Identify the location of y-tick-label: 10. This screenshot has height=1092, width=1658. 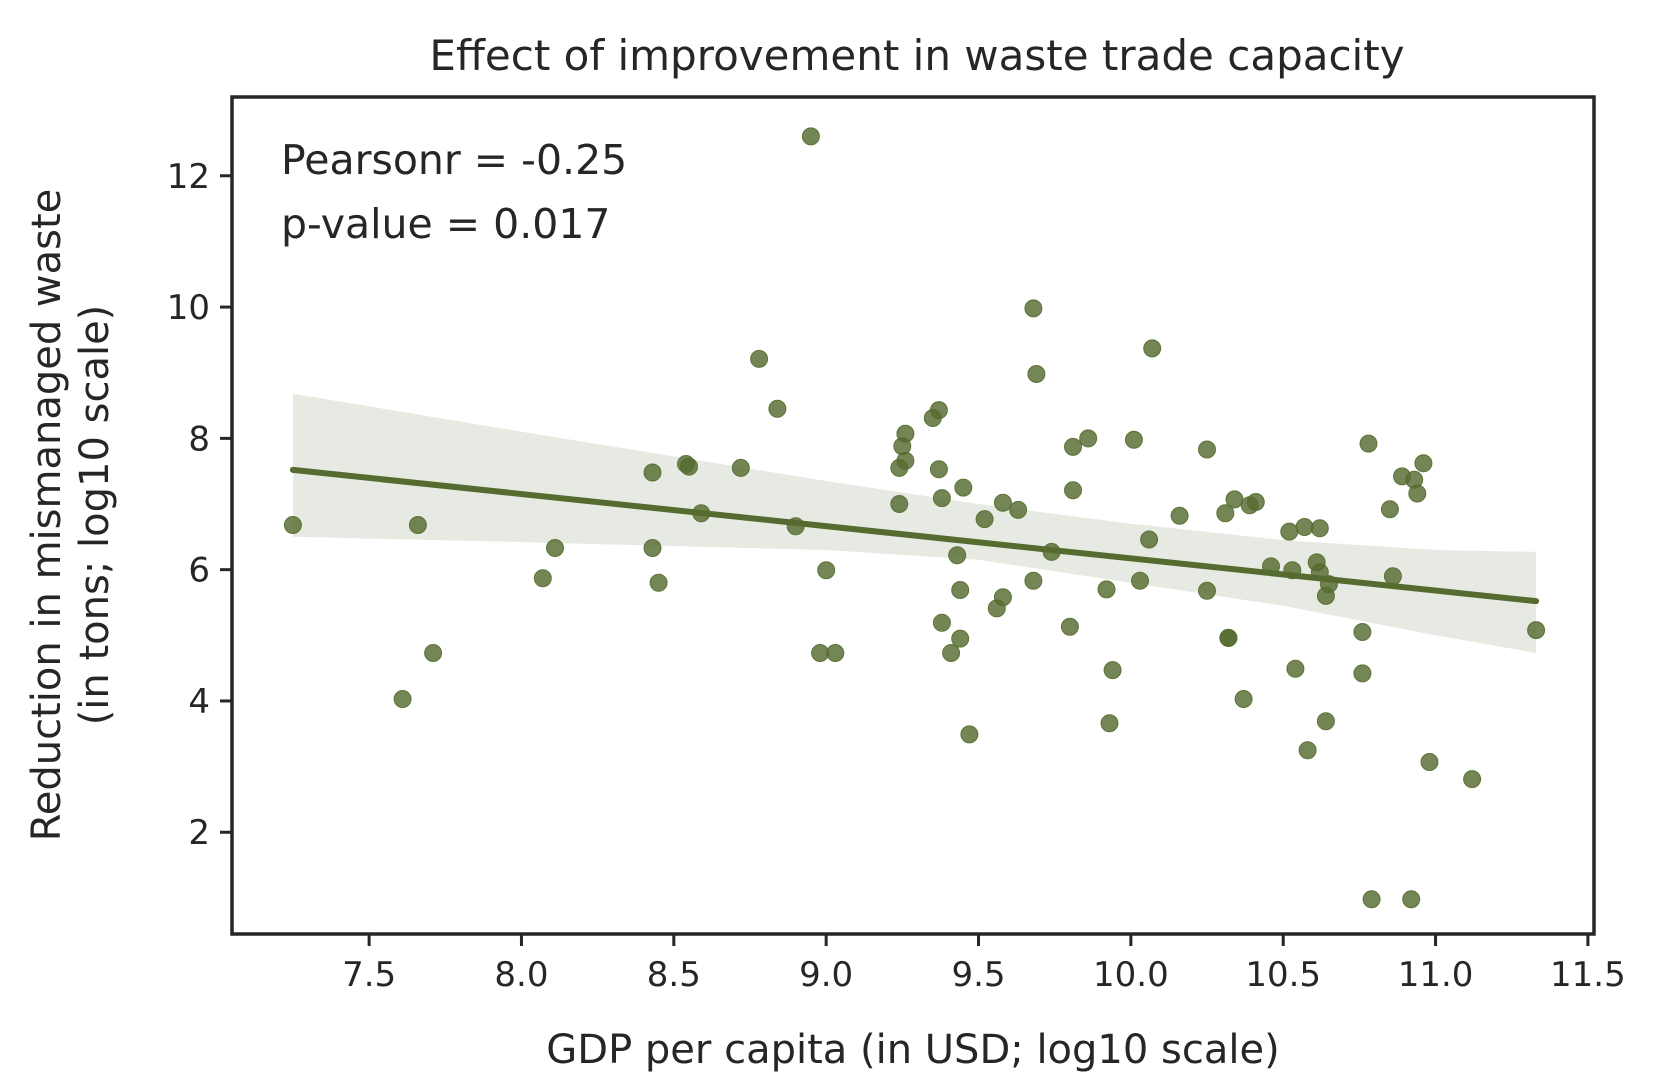
(188, 308).